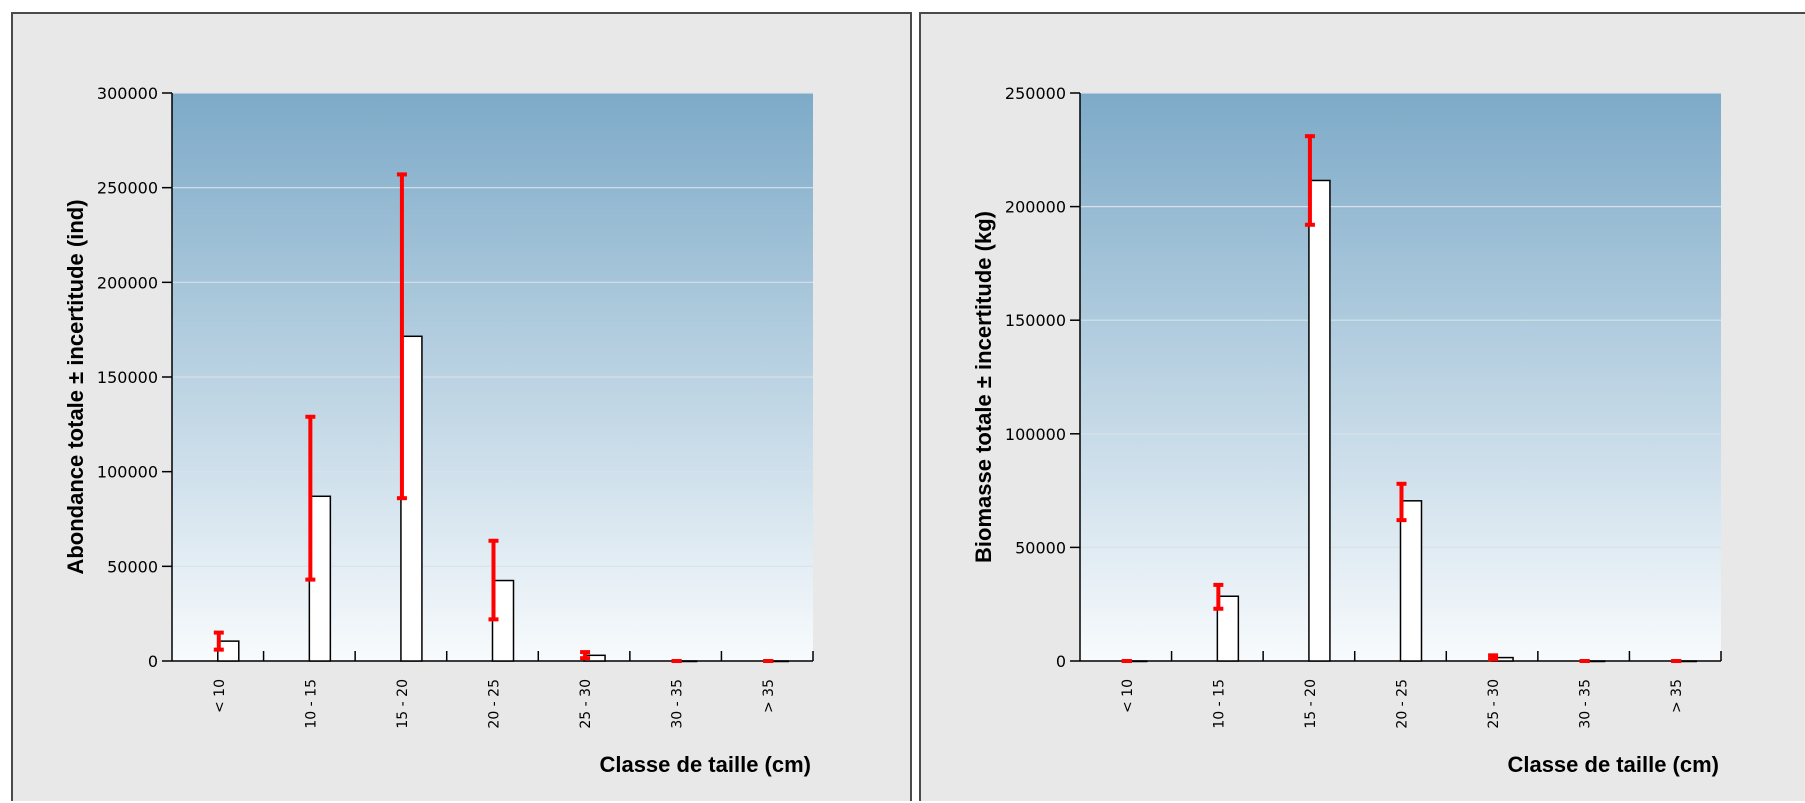 This screenshot has height=803, width=1805. Describe the element at coordinates (983, 387) in the screenshot. I see `y-axis-label: Biomasse totale ± incertitude (kg)` at that location.